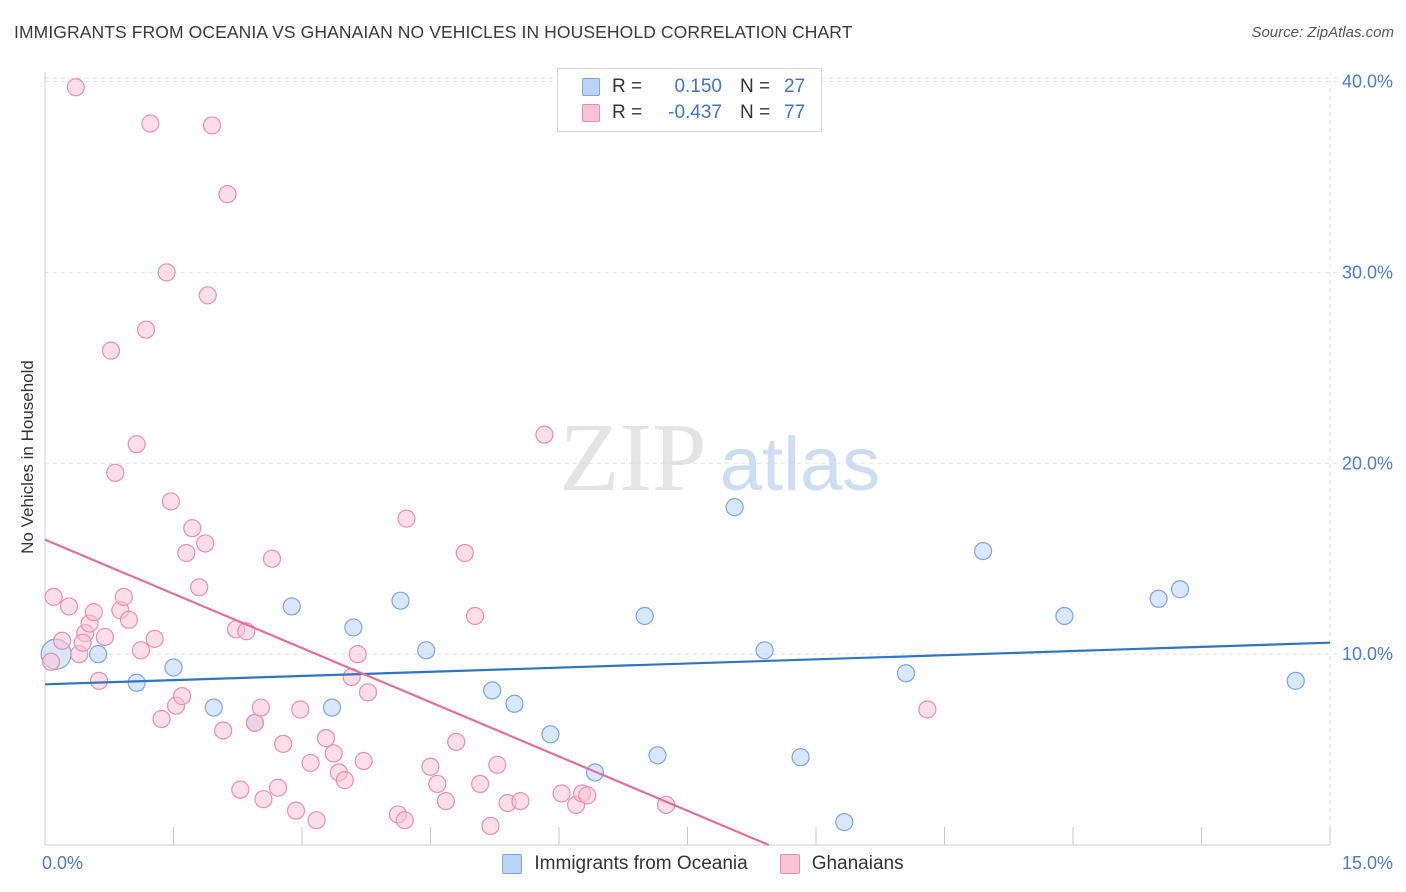  I want to click on legend-r-value: -0.437, so click(695, 112).